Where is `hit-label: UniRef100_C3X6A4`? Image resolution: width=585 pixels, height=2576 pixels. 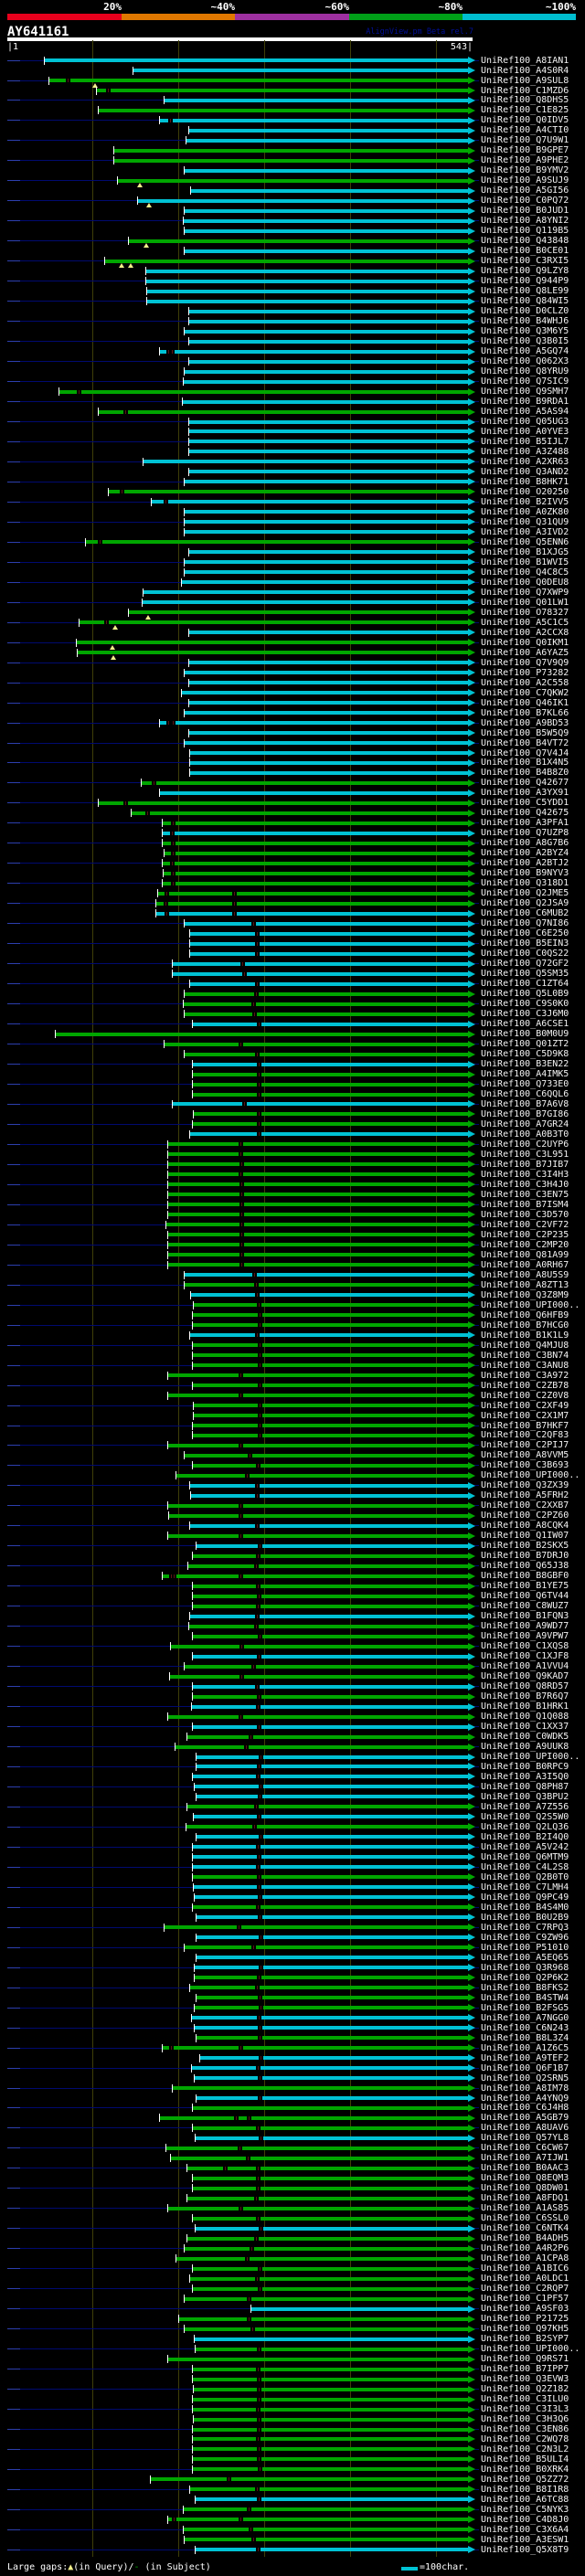
hit-label: UniRef100_C3X6A4 is located at coordinates (525, 2529).